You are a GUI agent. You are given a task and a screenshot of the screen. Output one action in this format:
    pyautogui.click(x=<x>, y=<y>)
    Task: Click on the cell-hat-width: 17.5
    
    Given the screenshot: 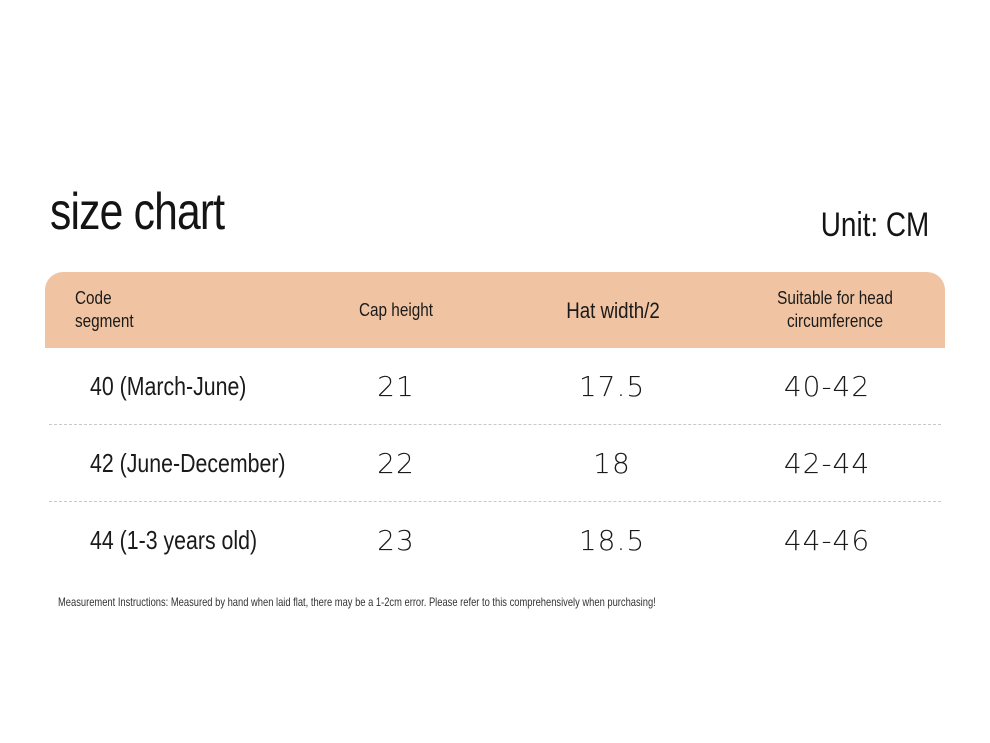 What is the action you would take?
    pyautogui.click(x=612, y=386)
    